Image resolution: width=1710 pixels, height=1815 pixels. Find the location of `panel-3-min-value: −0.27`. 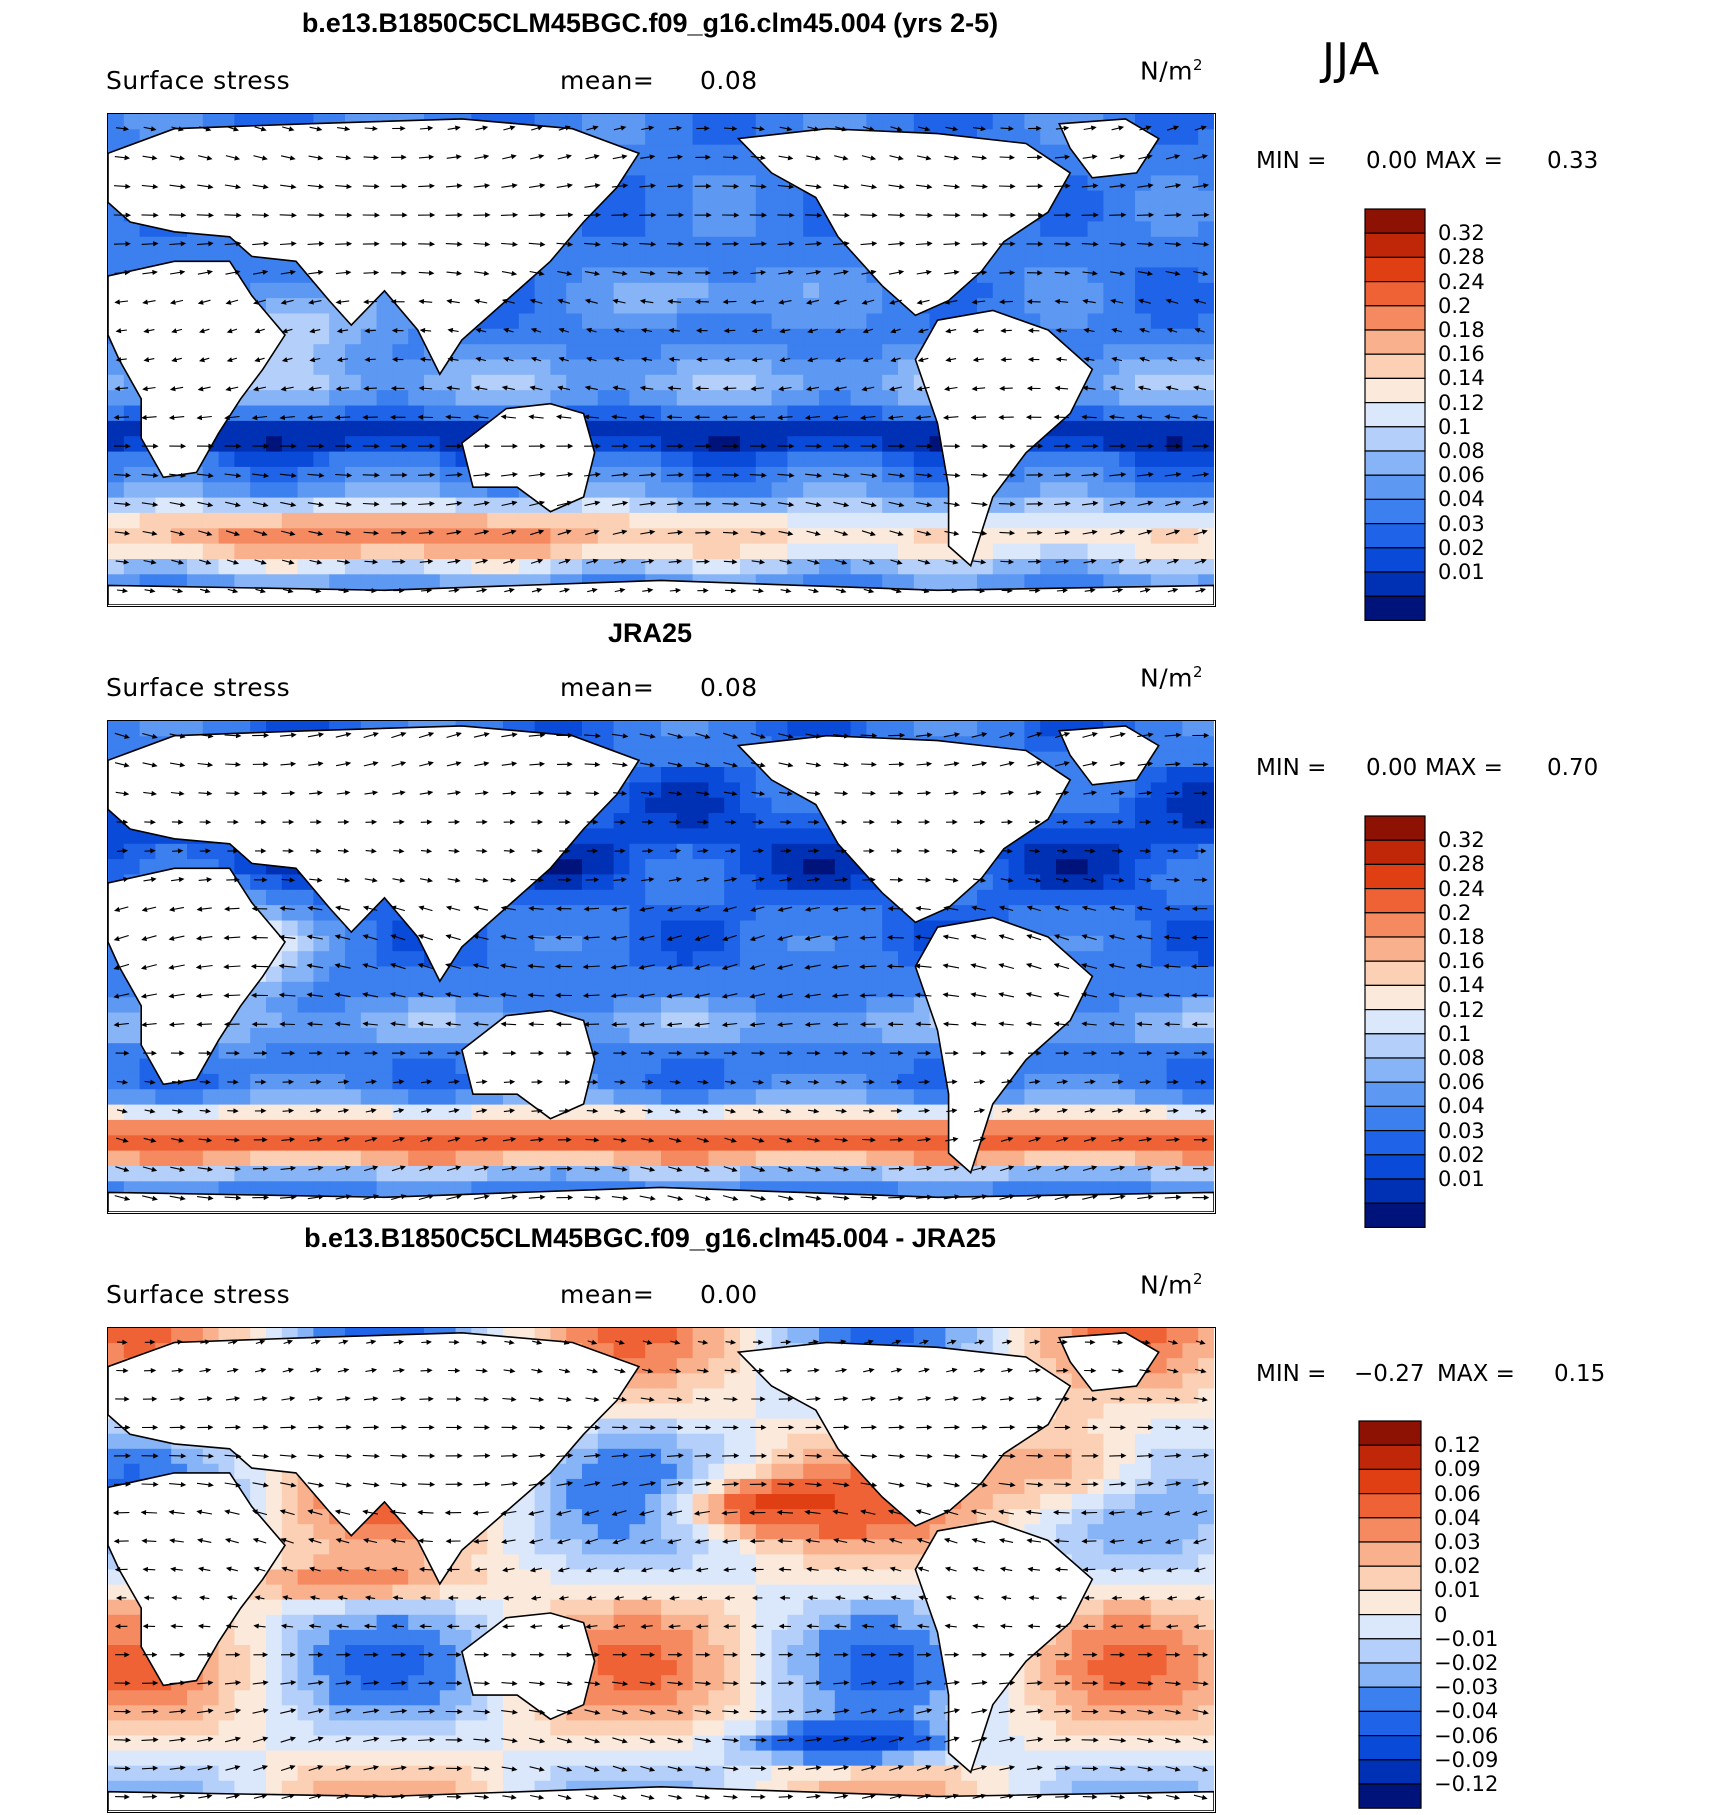

panel-3-min-value: −0.27 is located at coordinates (1389, 1374).